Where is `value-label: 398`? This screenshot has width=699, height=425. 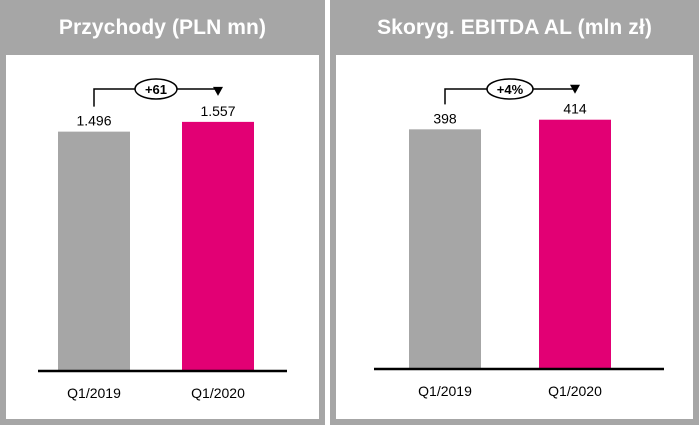 value-label: 398 is located at coordinates (445, 118).